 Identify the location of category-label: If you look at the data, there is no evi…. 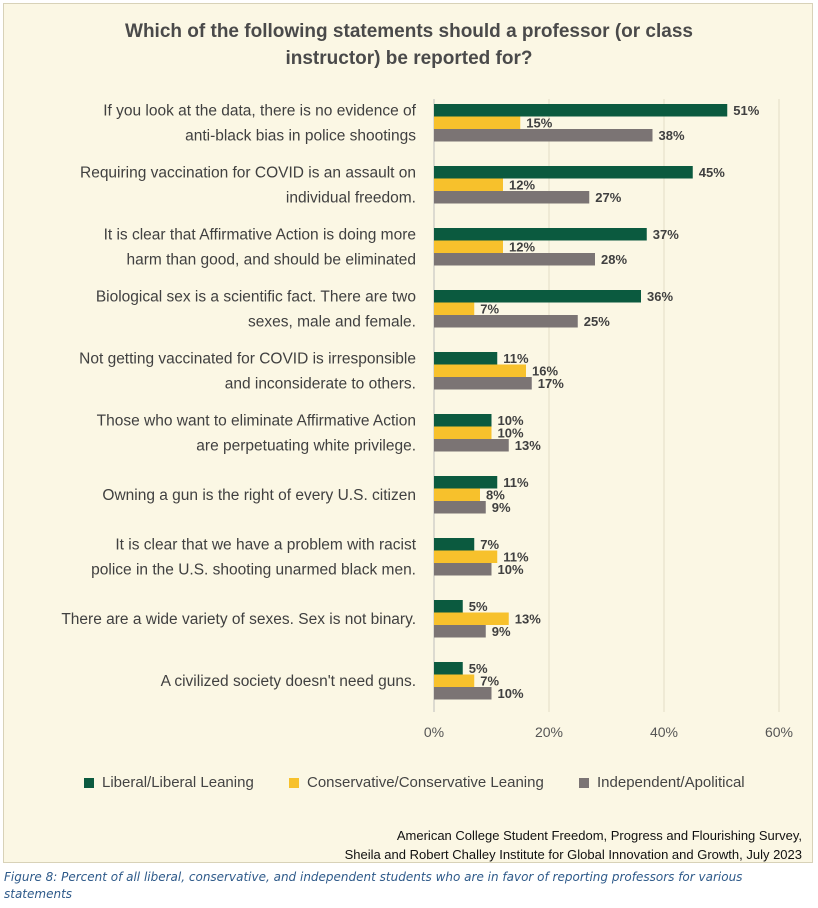
(259, 110).